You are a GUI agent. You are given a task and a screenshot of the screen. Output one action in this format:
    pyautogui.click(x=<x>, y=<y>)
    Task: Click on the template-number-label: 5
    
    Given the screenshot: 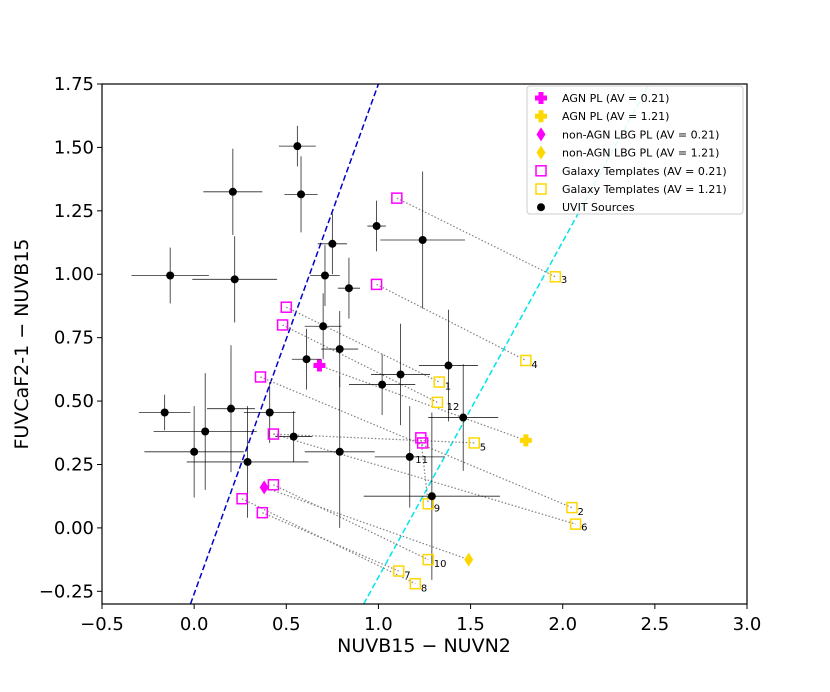 What is the action you would take?
    pyautogui.click(x=483, y=448)
    